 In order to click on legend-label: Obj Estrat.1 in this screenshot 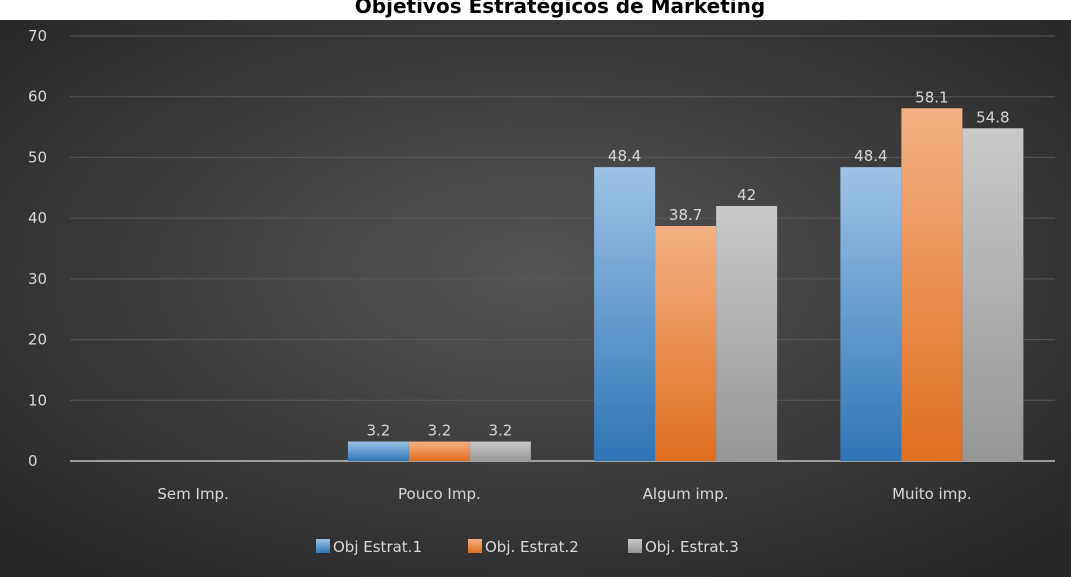, I will do `click(377, 547)`.